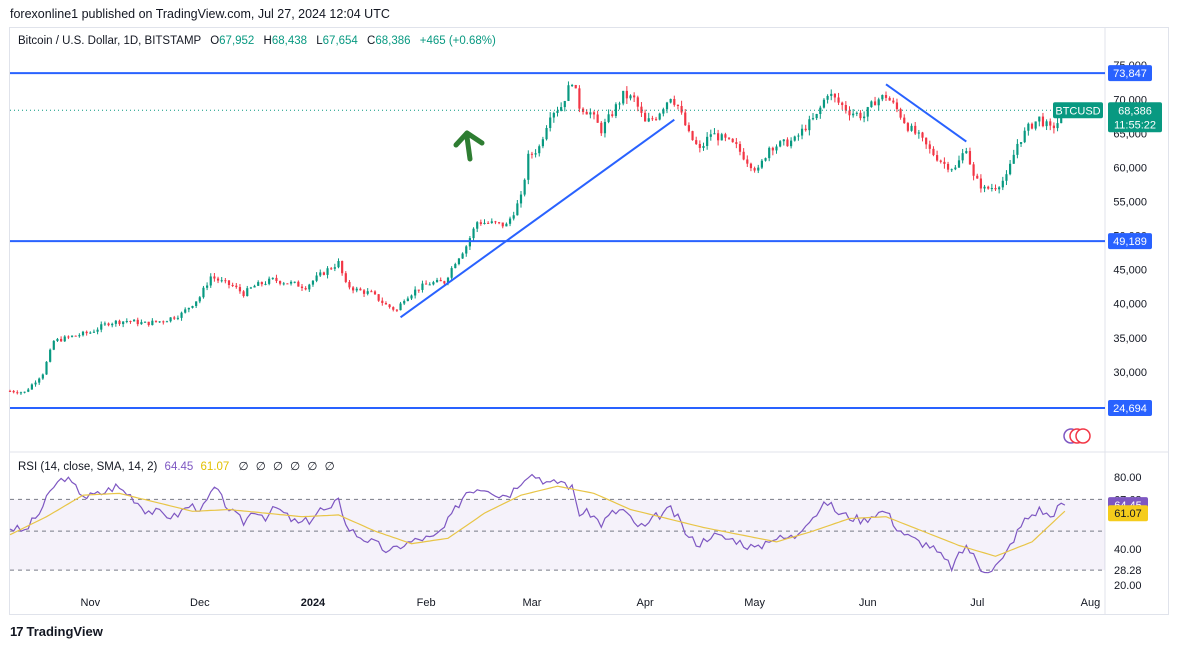 This screenshot has width=1177, height=650. Describe the element at coordinates (287, 467) in the screenshot. I see `rsi-legend-hidden-values: ∅ ∅ ∅ ∅ ∅ ∅` at that location.